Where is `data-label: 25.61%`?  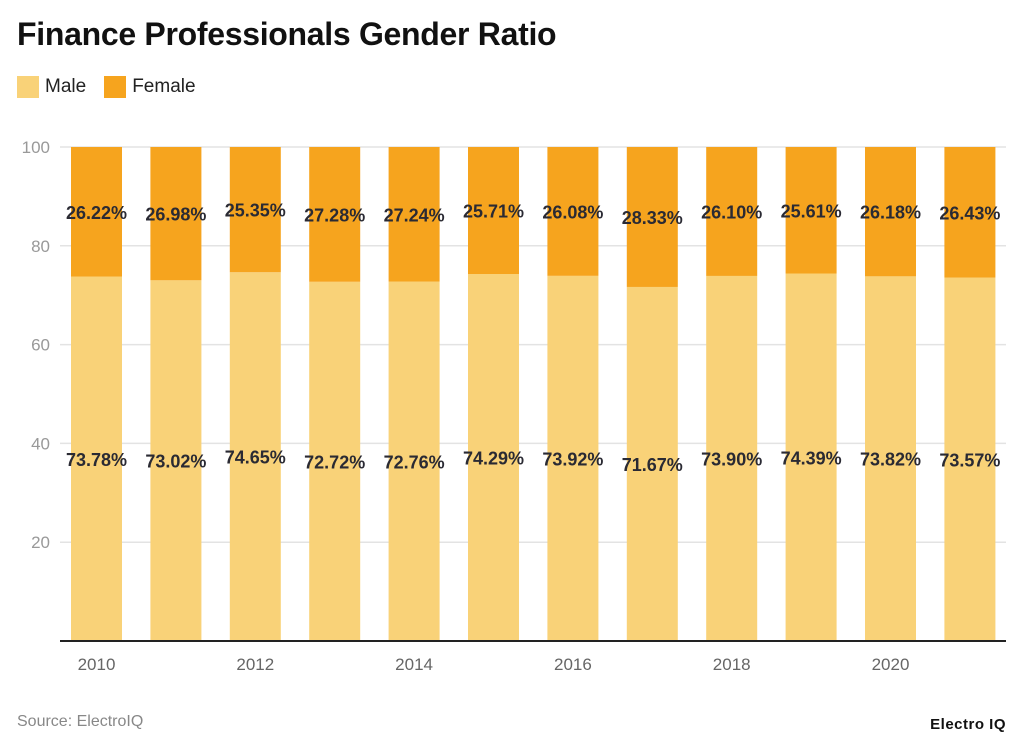 data-label: 25.61% is located at coordinates (811, 211).